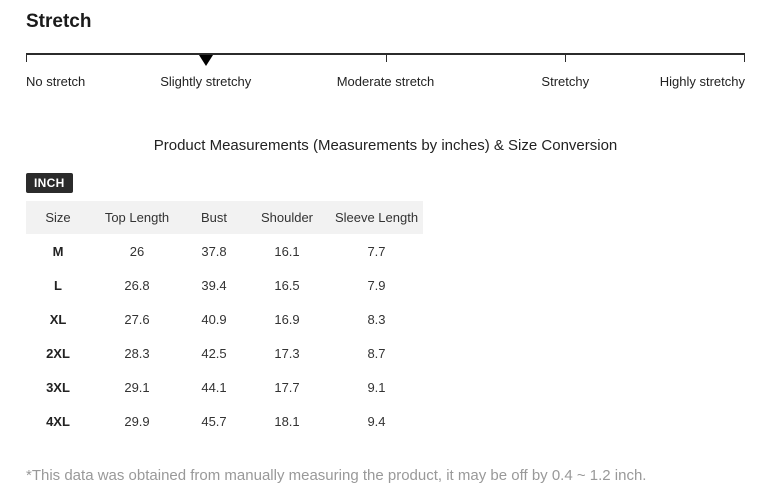 Image resolution: width=768 pixels, height=500 pixels. What do you see at coordinates (58, 353) in the screenshot?
I see `size-value: 2XL` at bounding box center [58, 353].